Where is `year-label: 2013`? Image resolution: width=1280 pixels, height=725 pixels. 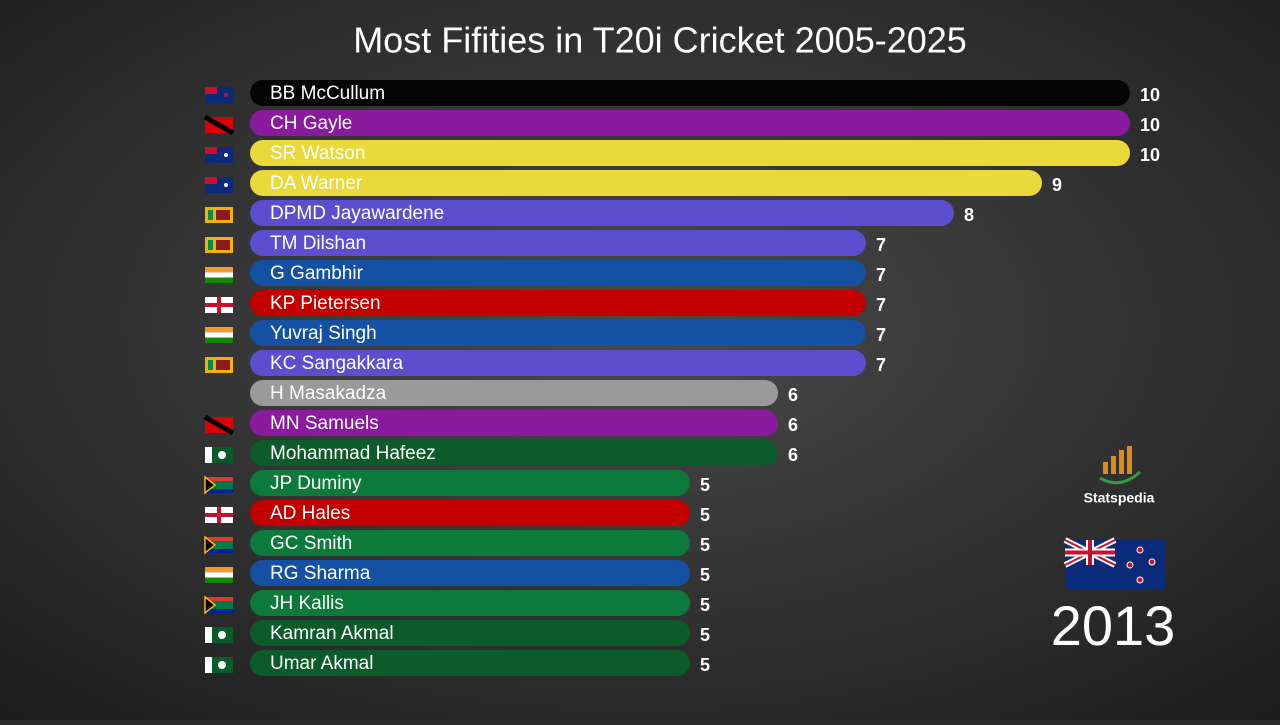 year-label: 2013 is located at coordinates (1113, 625).